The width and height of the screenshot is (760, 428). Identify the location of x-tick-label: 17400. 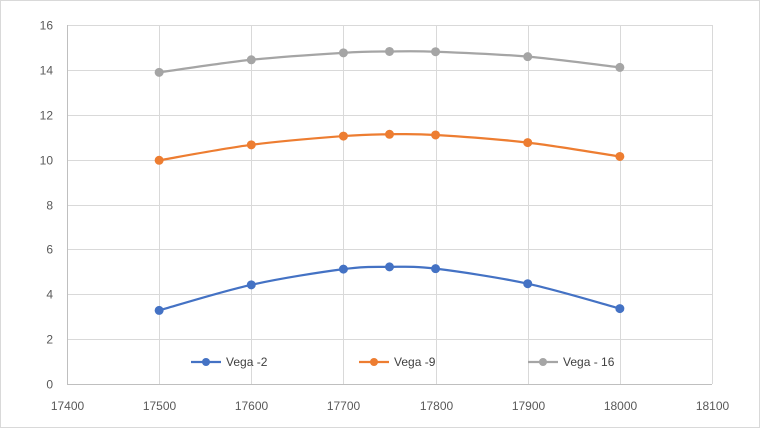
(68, 406).